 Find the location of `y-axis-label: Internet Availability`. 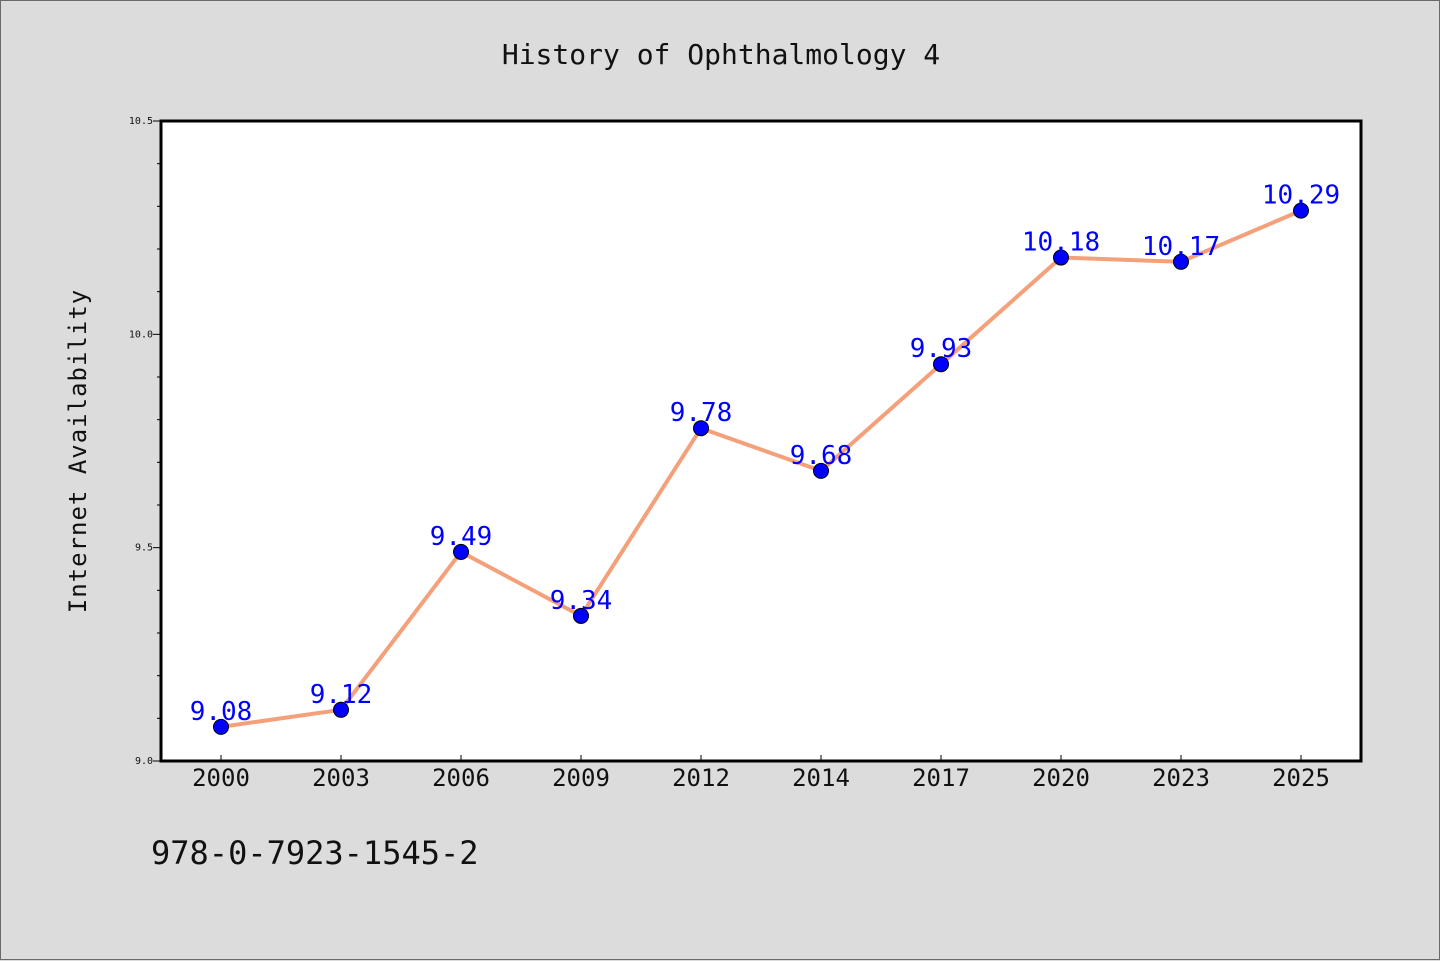

y-axis-label: Internet Availability is located at coordinates (78, 451).